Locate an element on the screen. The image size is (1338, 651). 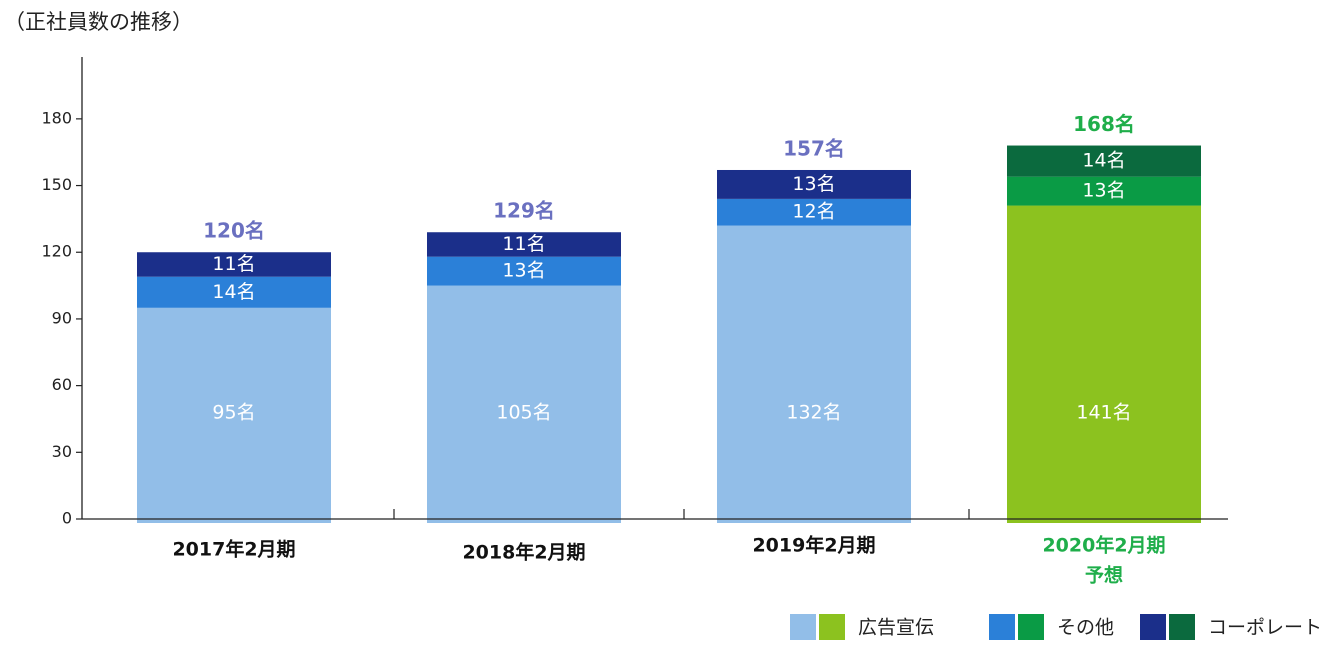
legend-item: コーポレート is located at coordinates (1231, 627).